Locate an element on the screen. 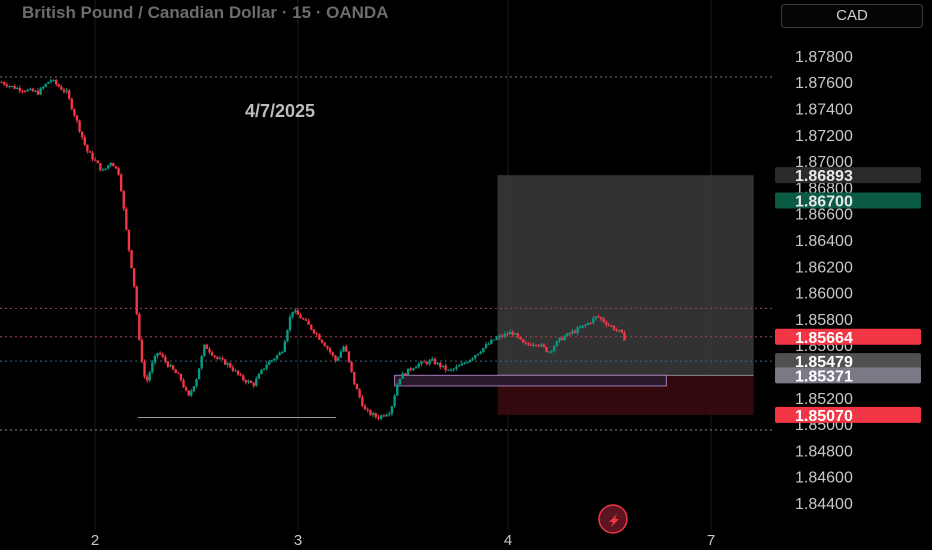 The width and height of the screenshot is (932, 550). price-tick-label: 1.87000 is located at coordinates (824, 162).